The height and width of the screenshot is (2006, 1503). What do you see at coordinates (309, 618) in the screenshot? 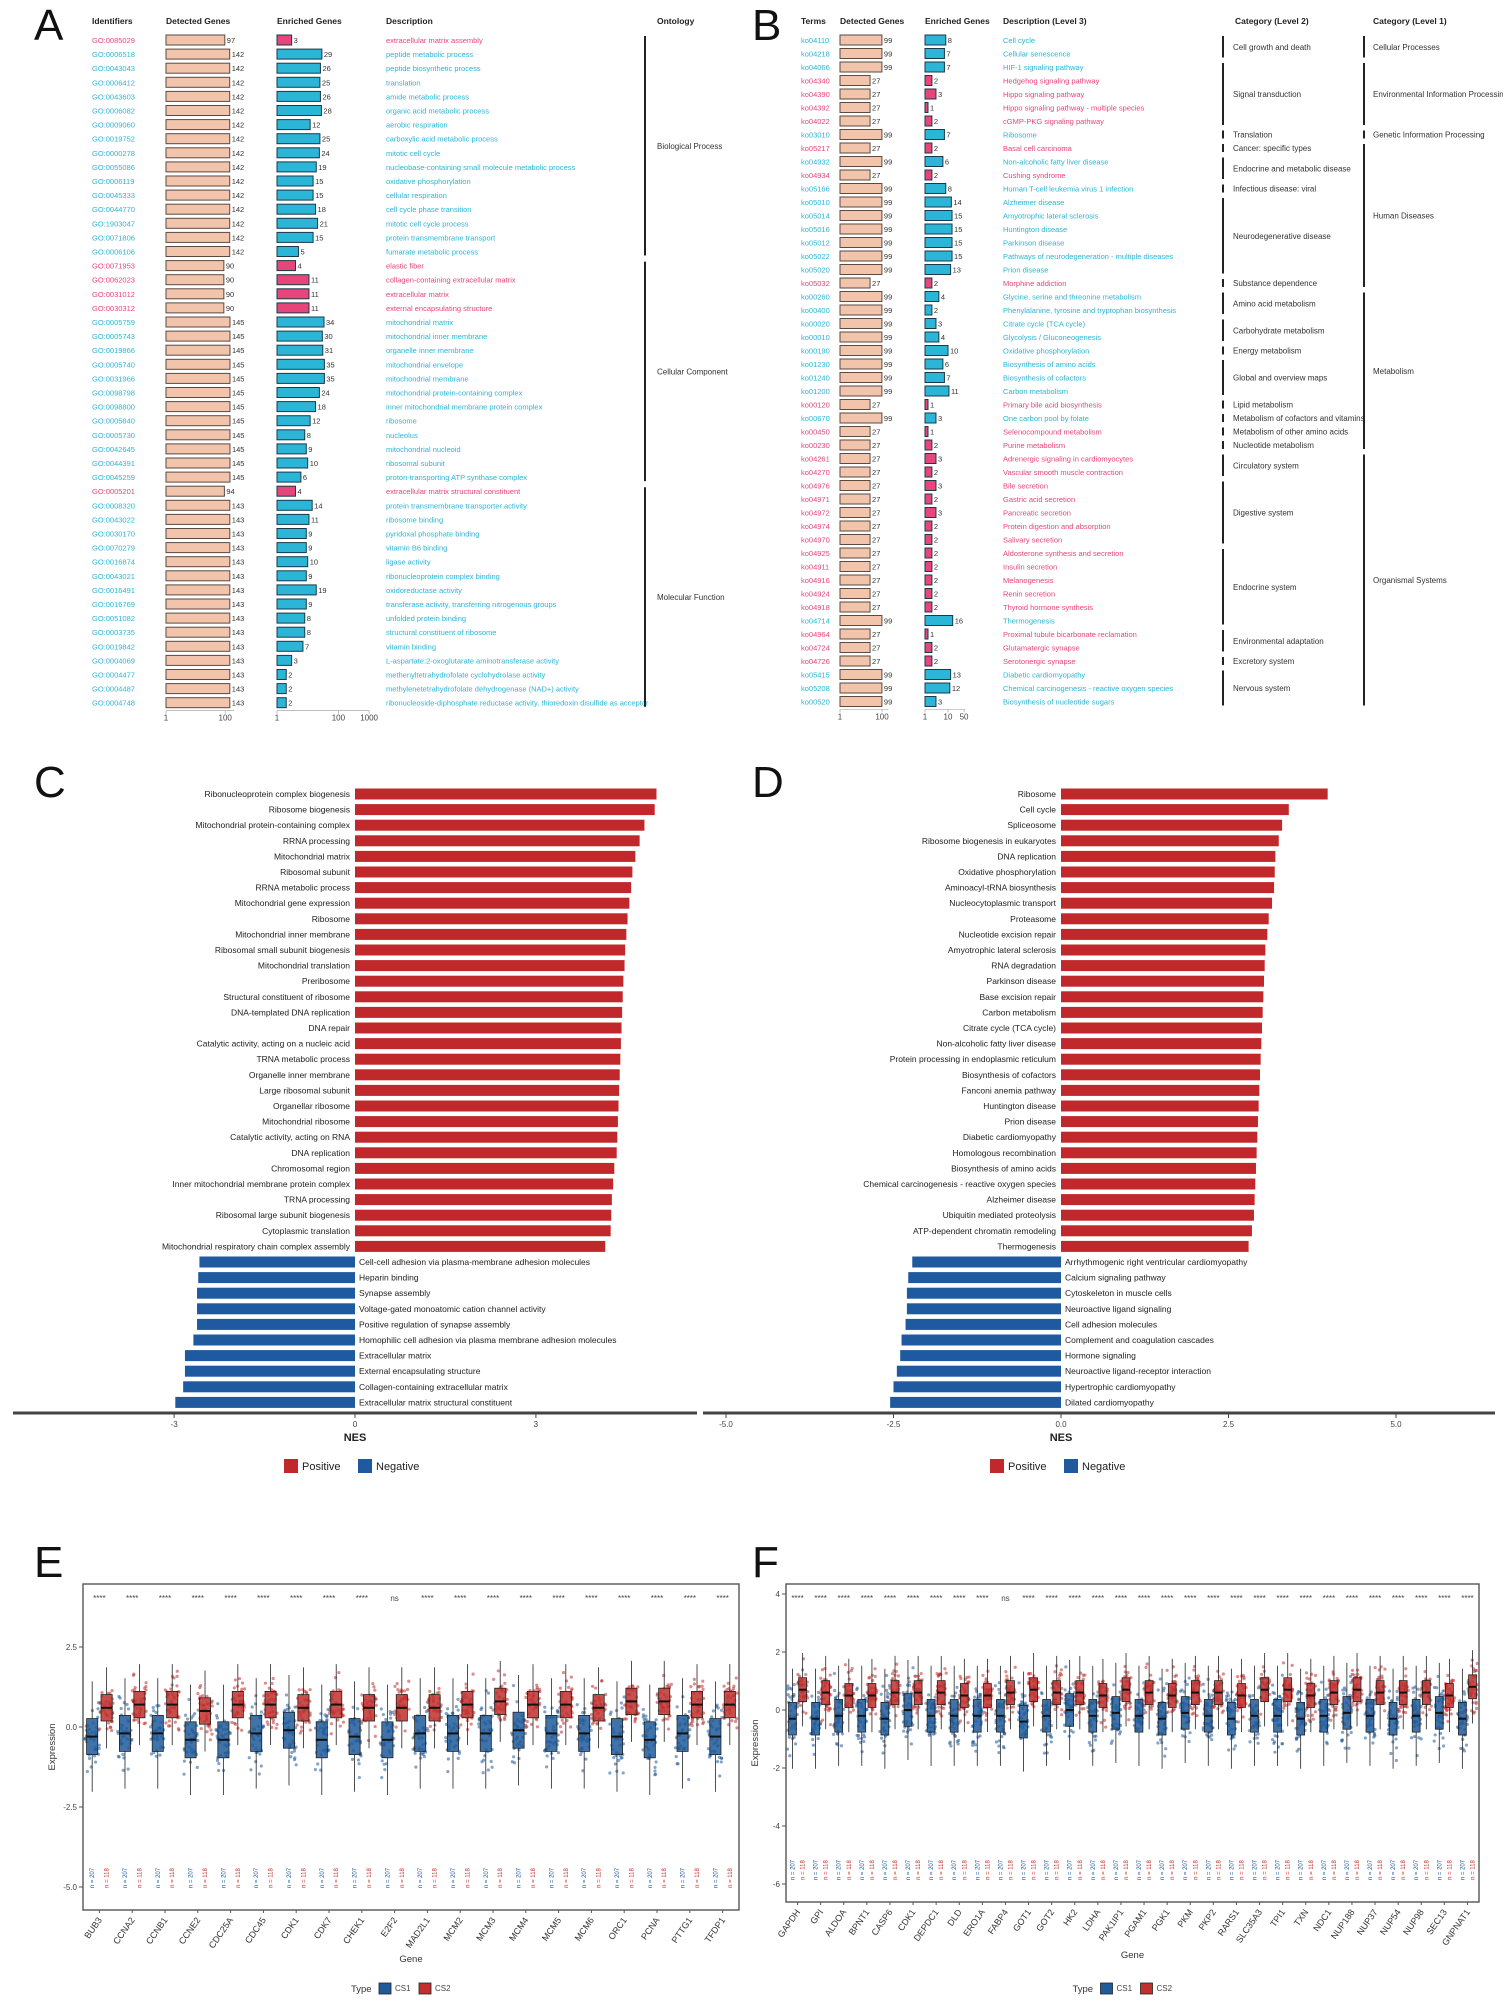
I see `enriched-count: 8` at bounding box center [309, 618].